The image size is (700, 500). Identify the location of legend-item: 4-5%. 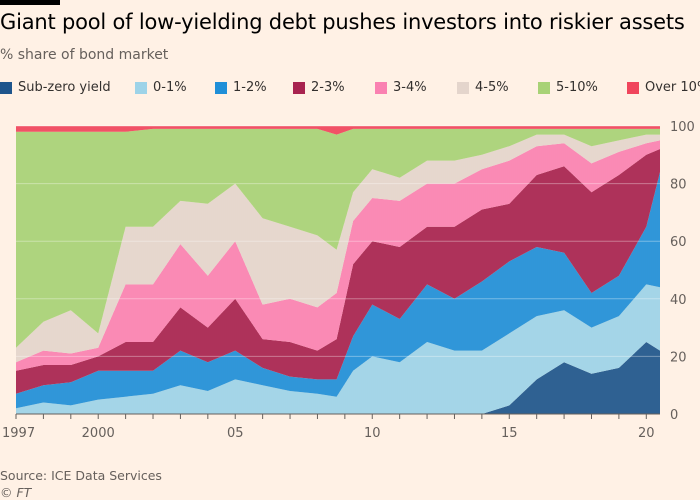
(483, 87).